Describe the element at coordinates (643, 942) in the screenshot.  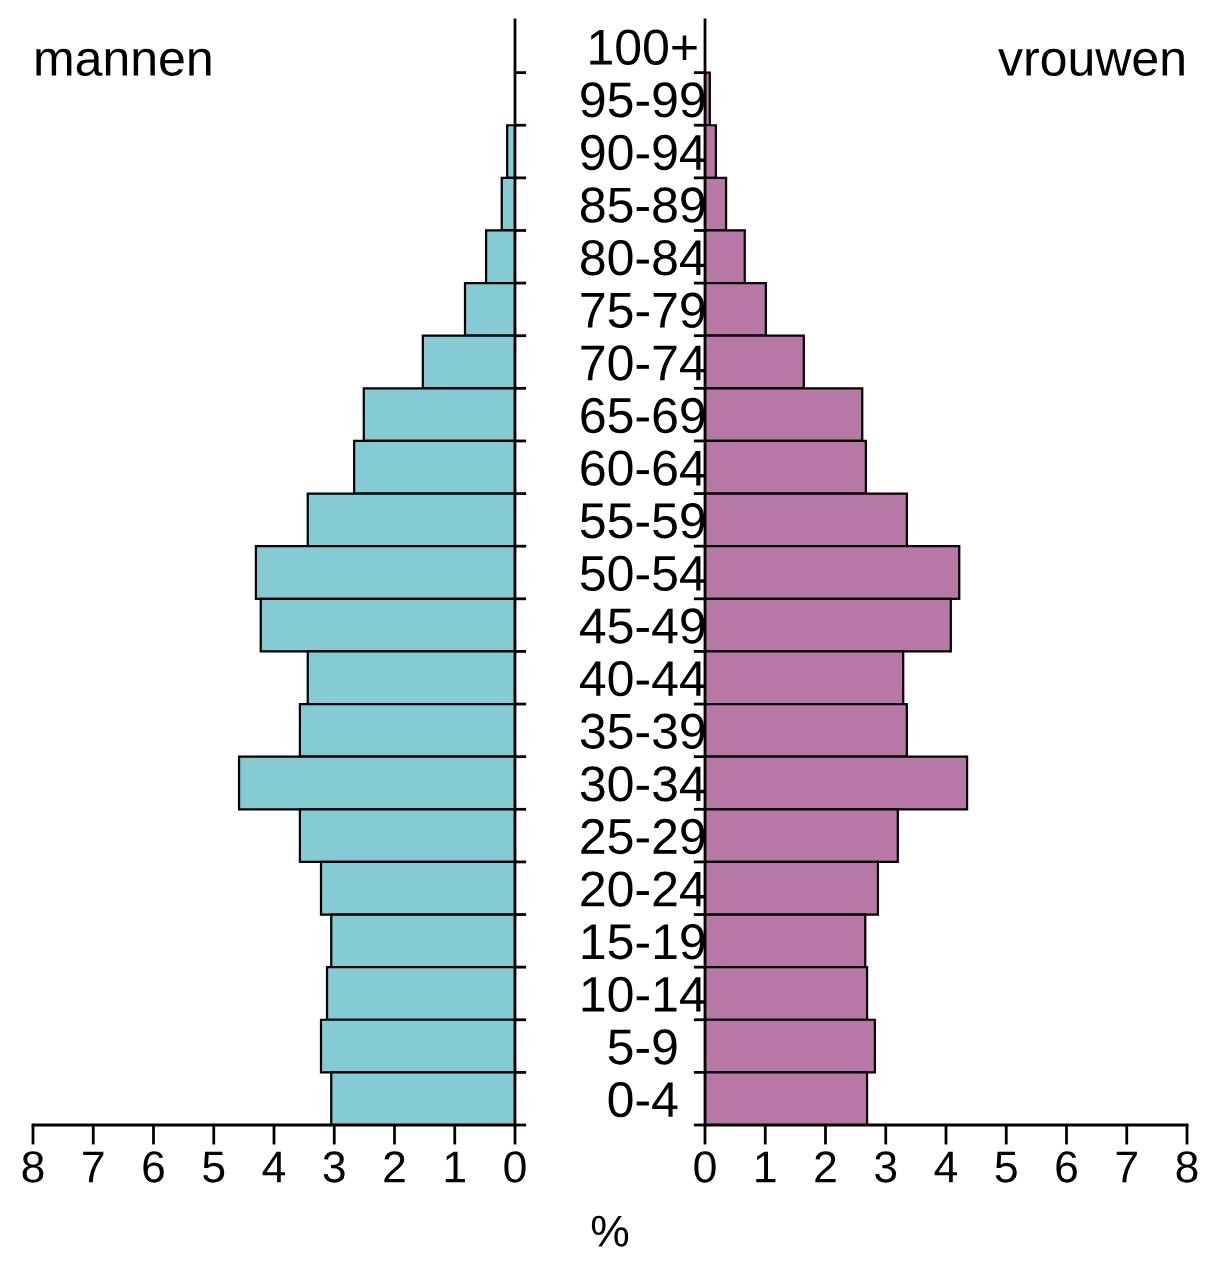
I see `y-tick-label: 15-19` at that location.